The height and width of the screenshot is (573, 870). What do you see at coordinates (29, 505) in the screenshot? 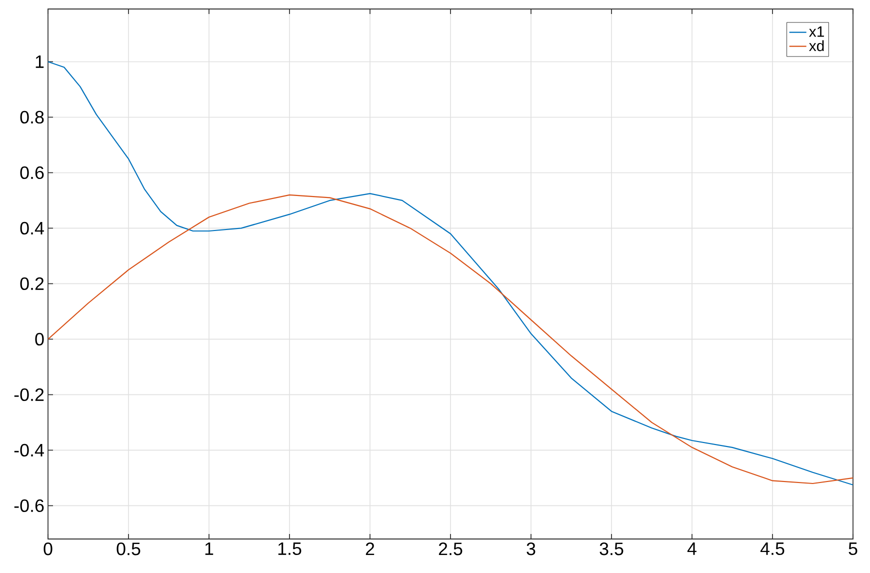
I see `y-tick-label: -0.6` at bounding box center [29, 505].